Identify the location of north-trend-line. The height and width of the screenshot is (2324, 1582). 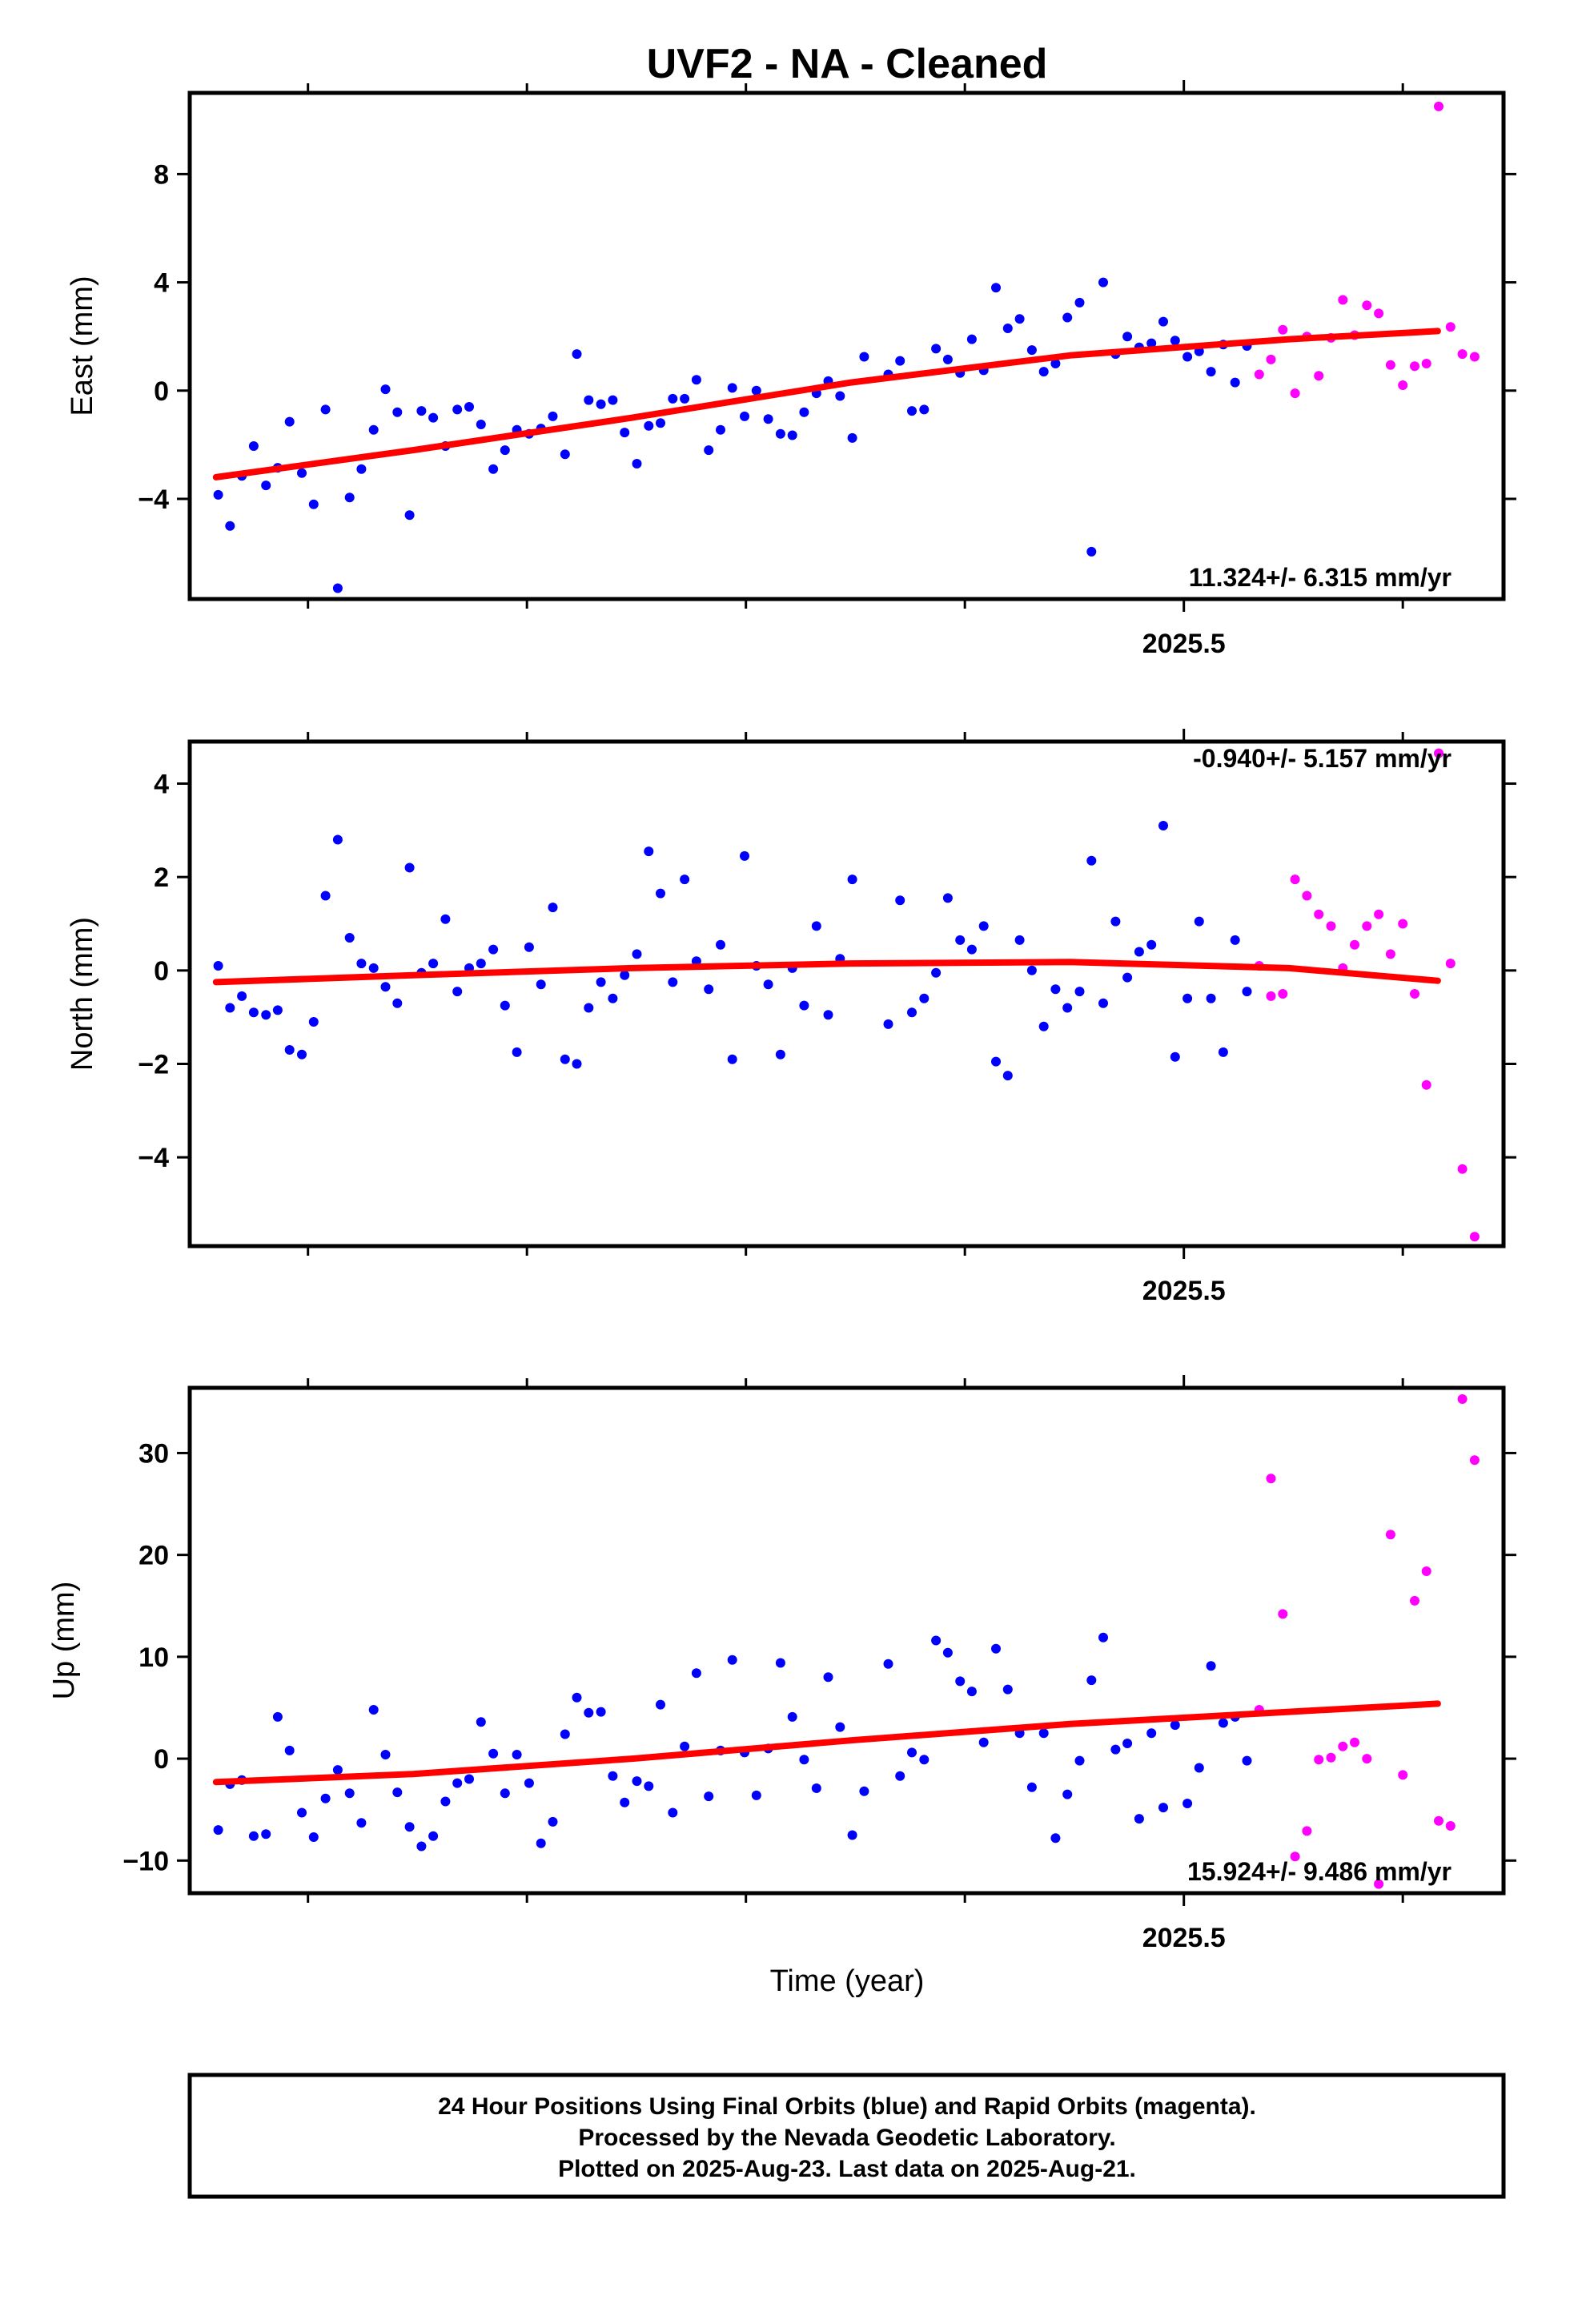
(826, 973).